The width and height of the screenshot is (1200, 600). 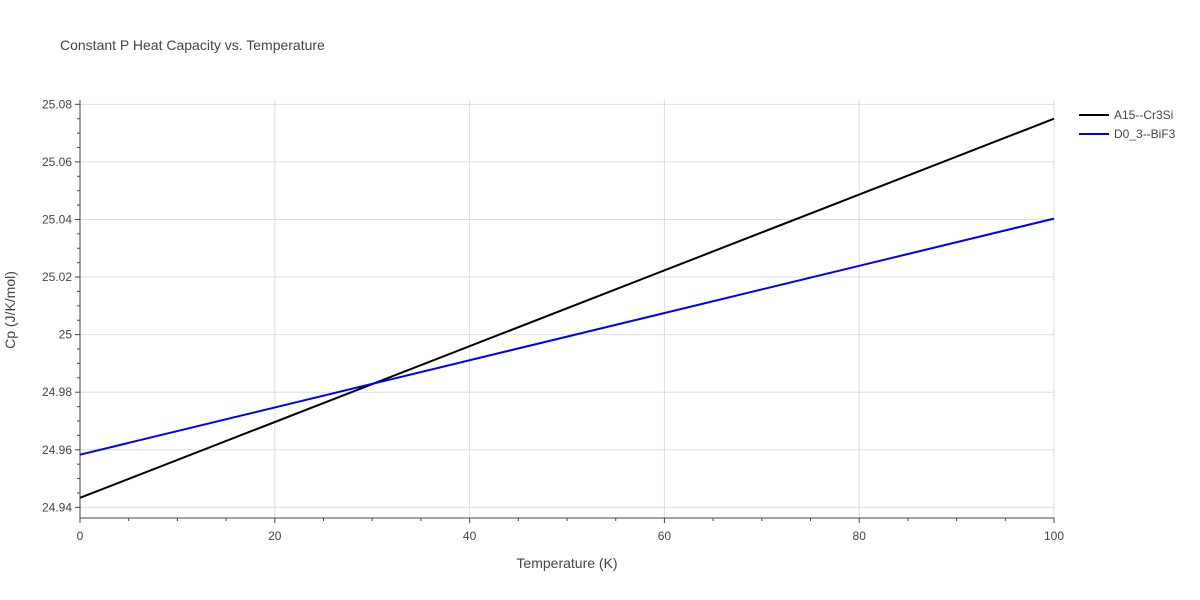 I want to click on x-axis-label: Temperature (K), so click(x=566, y=563).